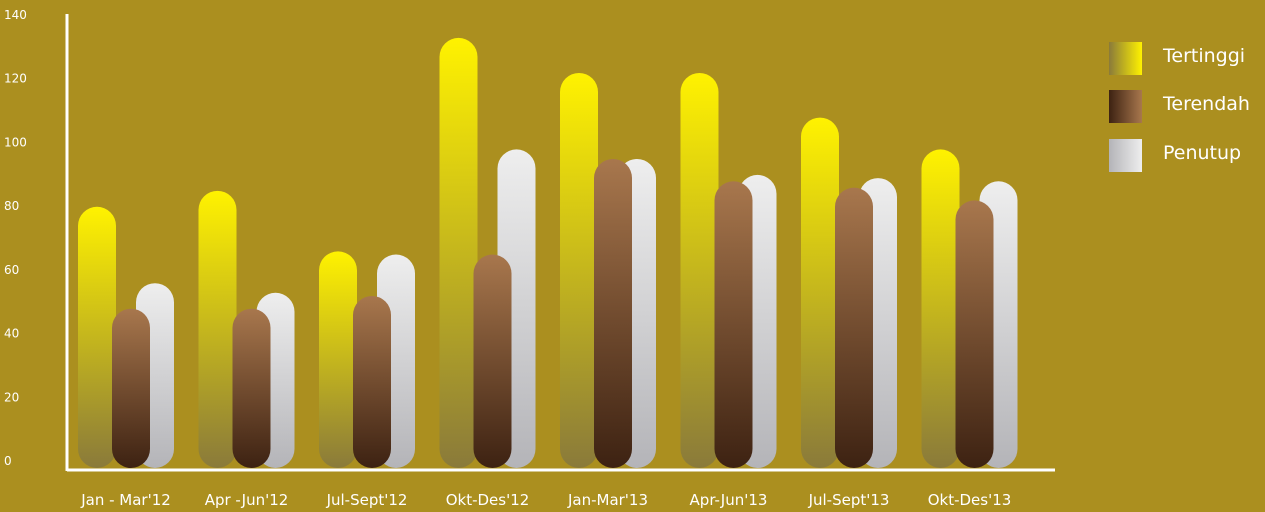 The height and width of the screenshot is (512, 1265). I want to click on x-tick-label: Okt-Des'13, so click(970, 500).